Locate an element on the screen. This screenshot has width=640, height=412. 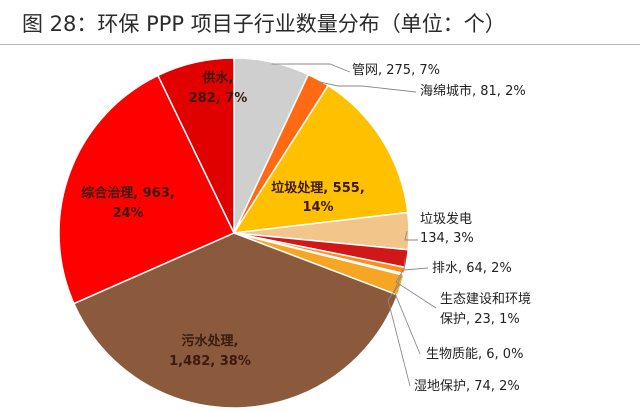
slice-label-10-line-1: 综合治理, 963, is located at coordinates (128, 193).